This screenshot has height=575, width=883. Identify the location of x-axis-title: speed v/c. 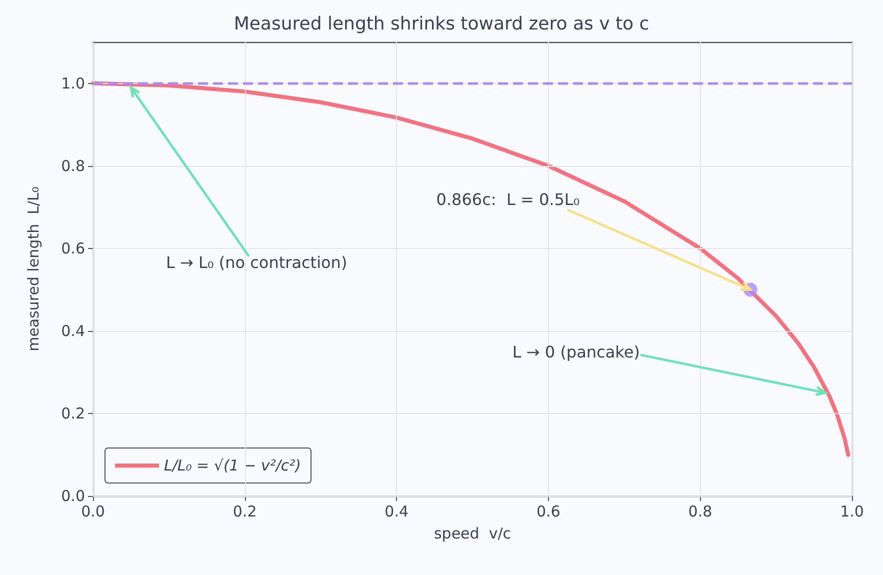
(473, 533).